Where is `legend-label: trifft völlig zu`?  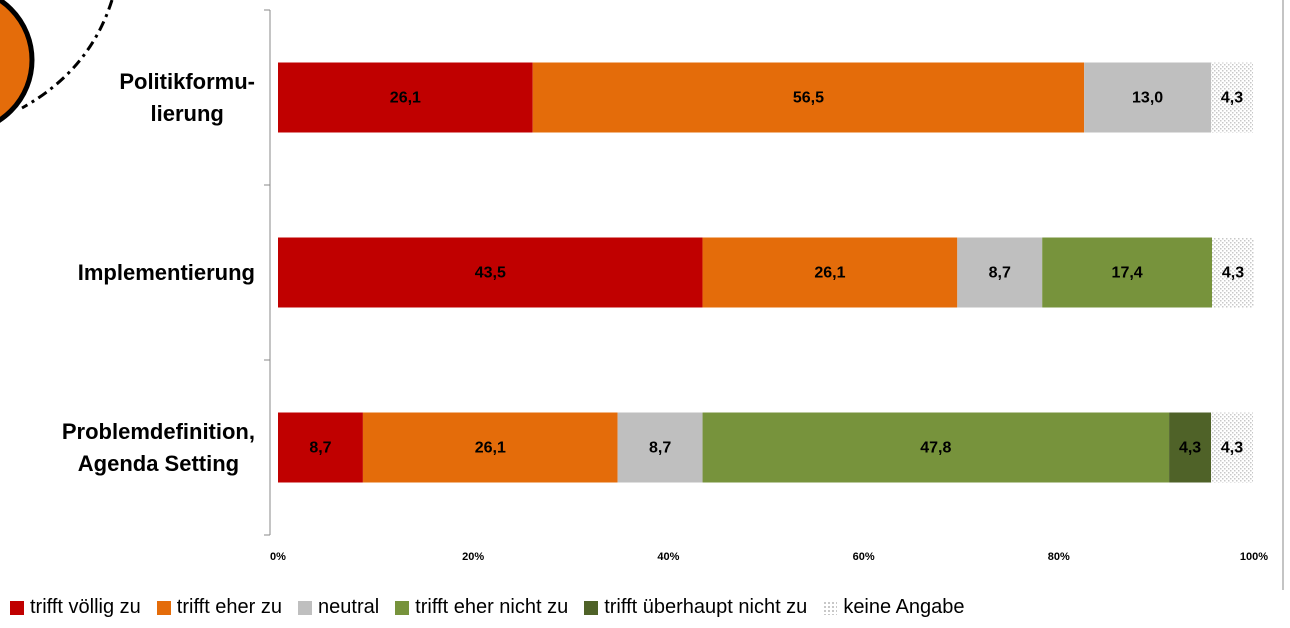
legend-label: trifft völlig zu is located at coordinates (85, 607).